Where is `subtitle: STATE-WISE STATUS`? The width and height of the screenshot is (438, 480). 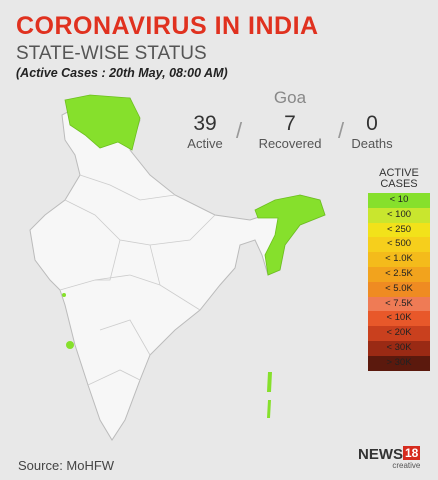
subtitle: STATE-WISE STATUS is located at coordinates (111, 53).